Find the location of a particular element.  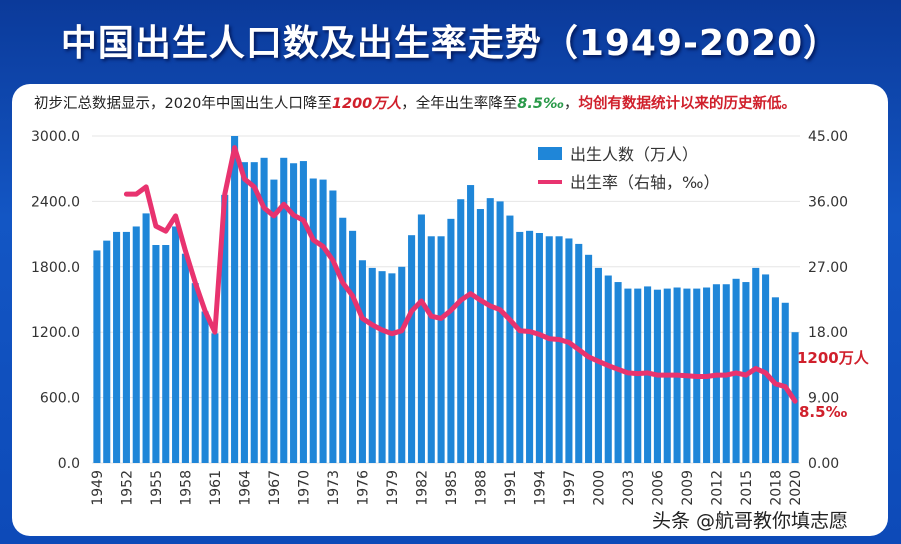

bar-1995 is located at coordinates (549, 349).